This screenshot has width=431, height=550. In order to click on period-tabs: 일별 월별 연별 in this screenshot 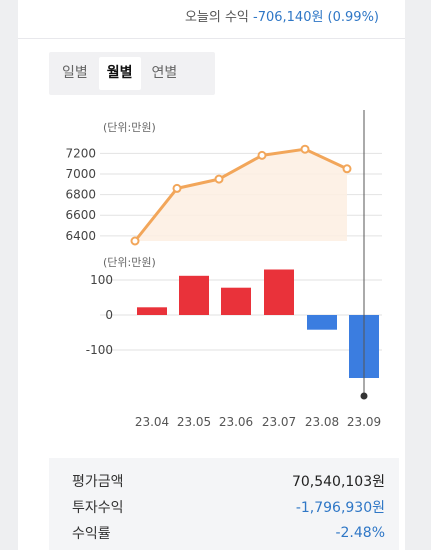, I will do `click(132, 73)`.